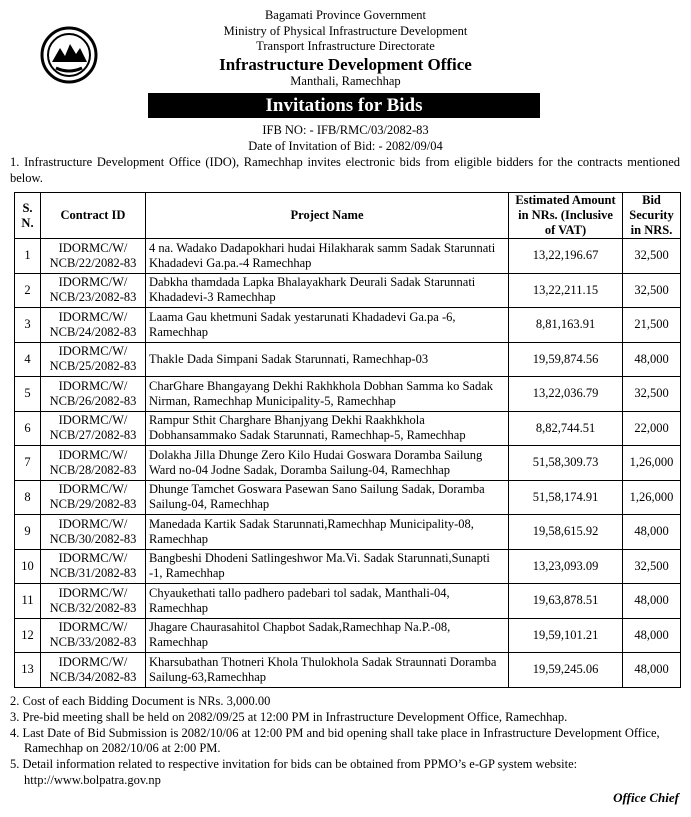 The height and width of the screenshot is (817, 691). What do you see at coordinates (93, 435) in the screenshot?
I see `contract-id-line: NCB/27/2082-83` at bounding box center [93, 435].